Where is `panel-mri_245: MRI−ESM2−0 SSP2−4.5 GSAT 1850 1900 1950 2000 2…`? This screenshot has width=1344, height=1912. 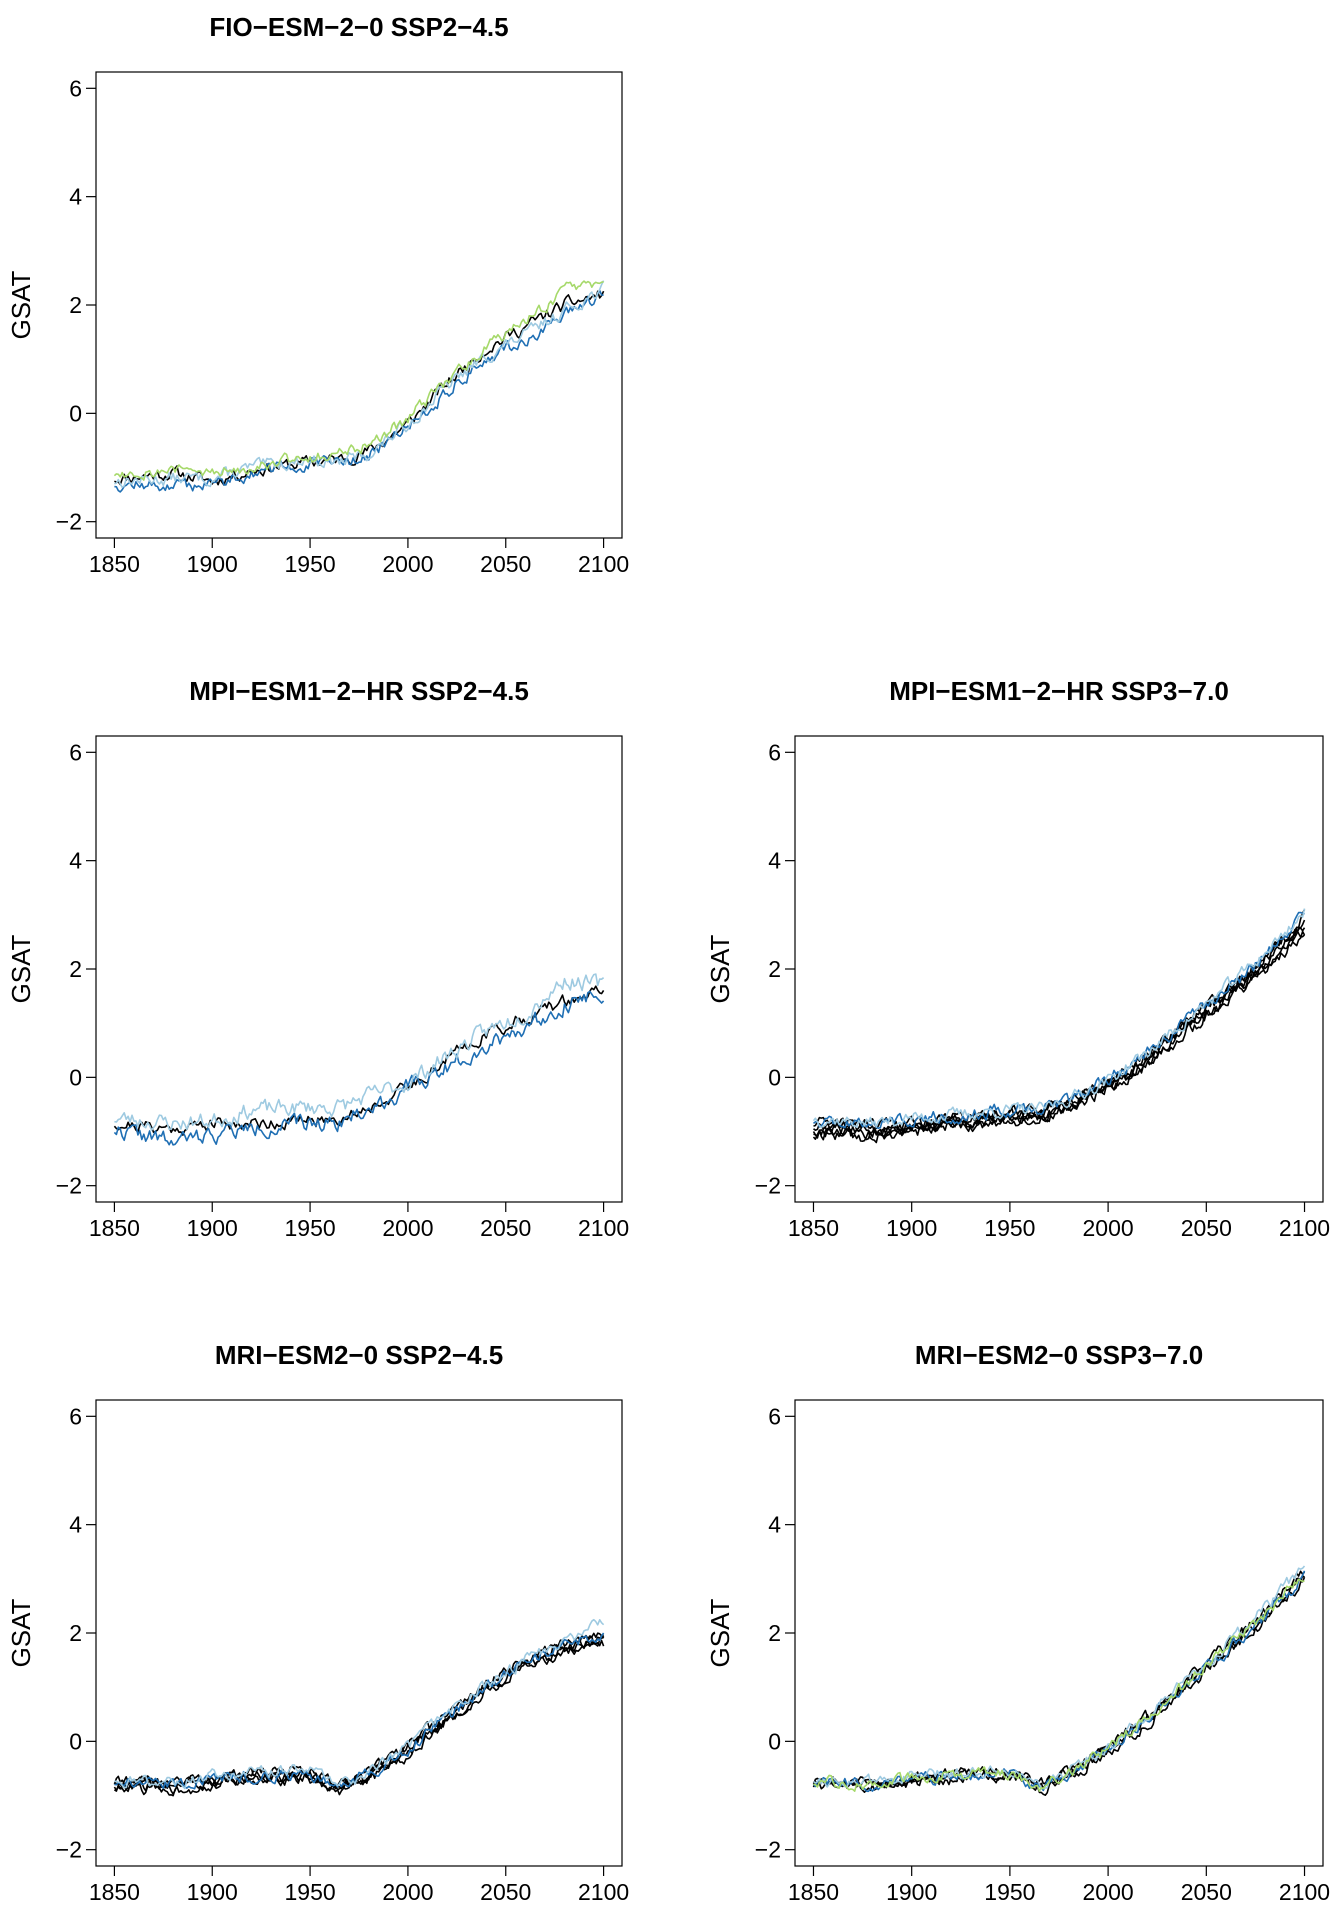 panel-mri_245: MRI−ESM2−0 SSP2−4.5 GSAT 1850 1900 1950 2000 2… is located at coordinates (317, 1622).